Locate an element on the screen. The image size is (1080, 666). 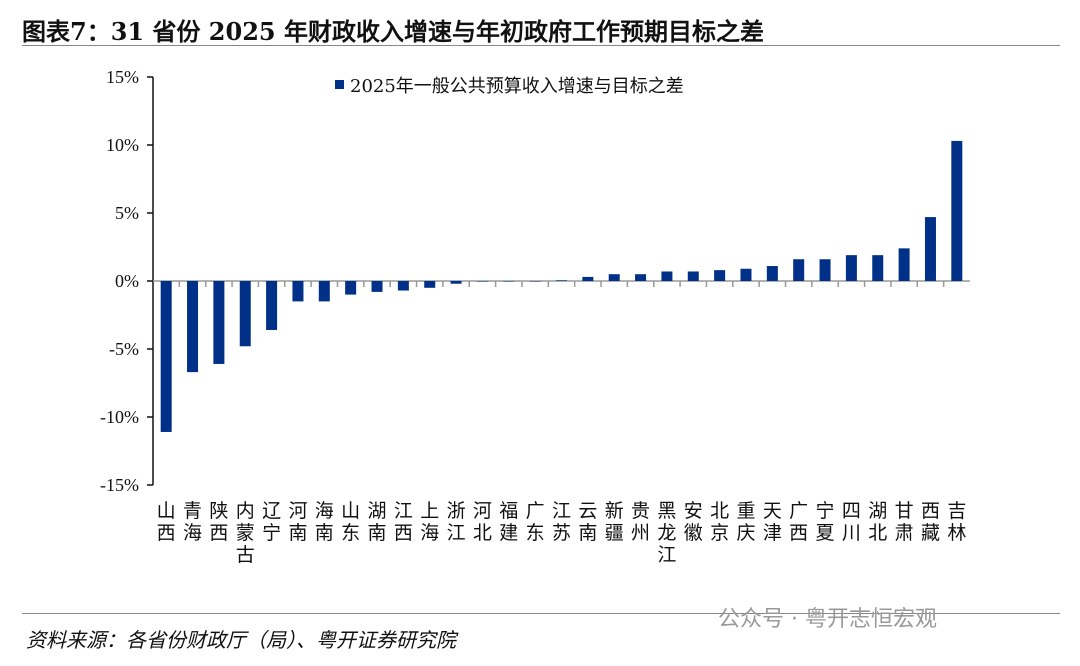
source-note: 资料来源：各省份财政厅（局）、粤开证券研究院 is located at coordinates (241, 640).